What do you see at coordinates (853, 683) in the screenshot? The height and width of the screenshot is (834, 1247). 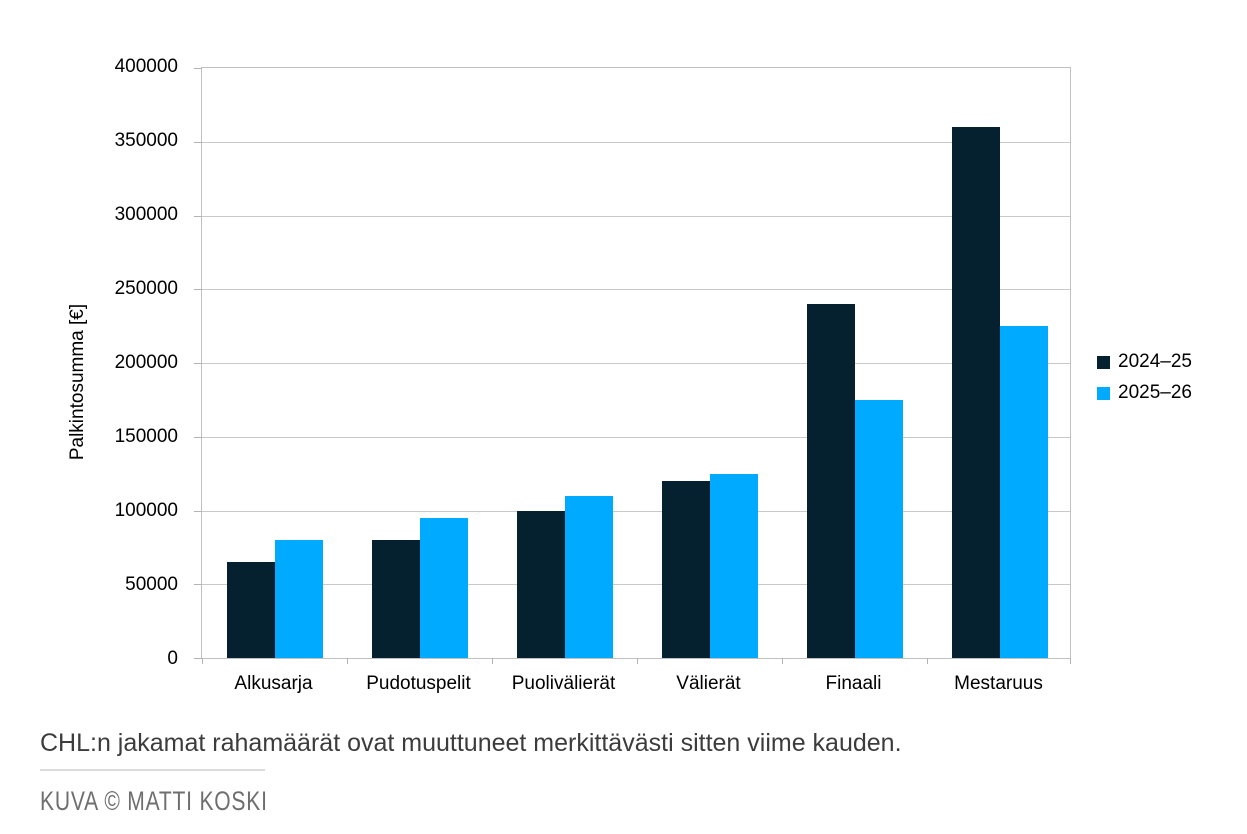 I see `x-axis-label: Finaali` at bounding box center [853, 683].